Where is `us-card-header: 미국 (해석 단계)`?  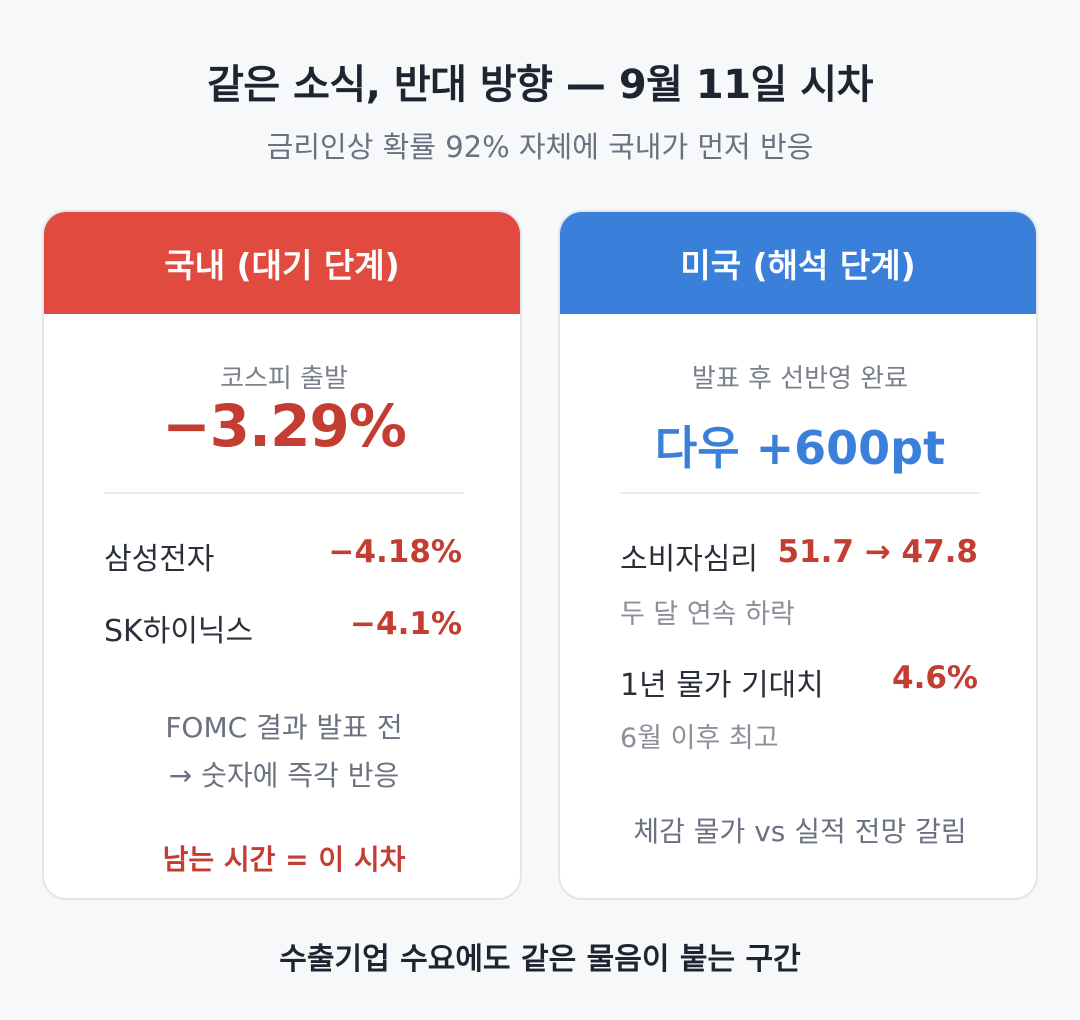
us-card-header: 미국 (해석 단계) is located at coordinates (798, 263).